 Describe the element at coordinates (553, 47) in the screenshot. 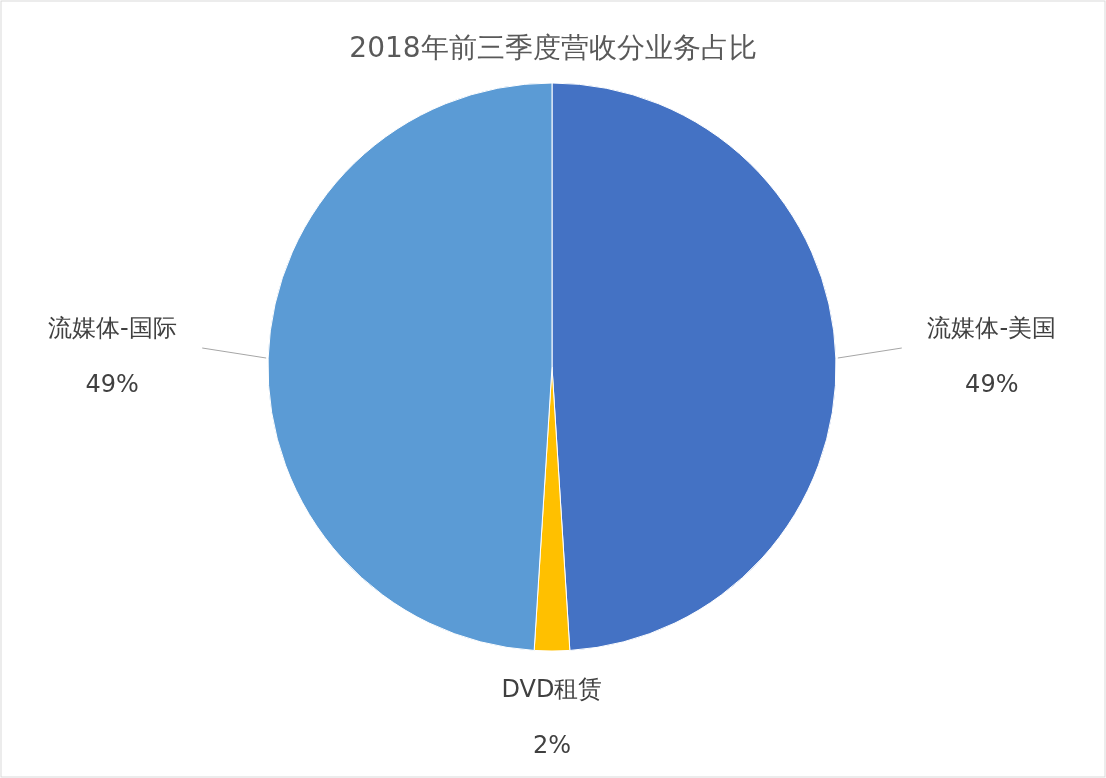

I see `chart-title: 2018年前三季度营收分业务占比` at that location.